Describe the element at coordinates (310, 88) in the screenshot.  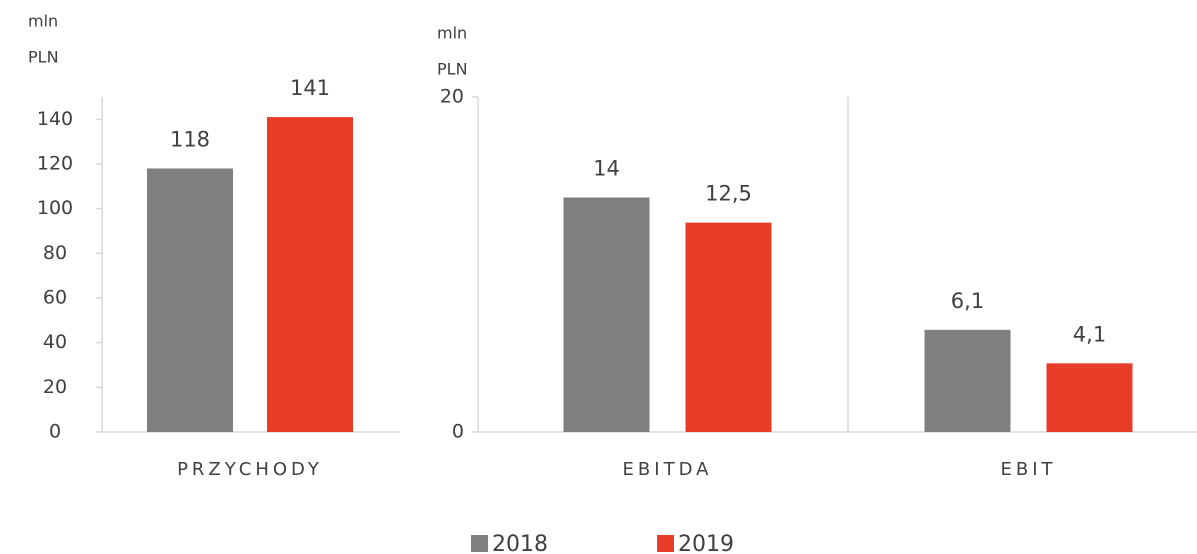
I see `data-label: 141` at that location.